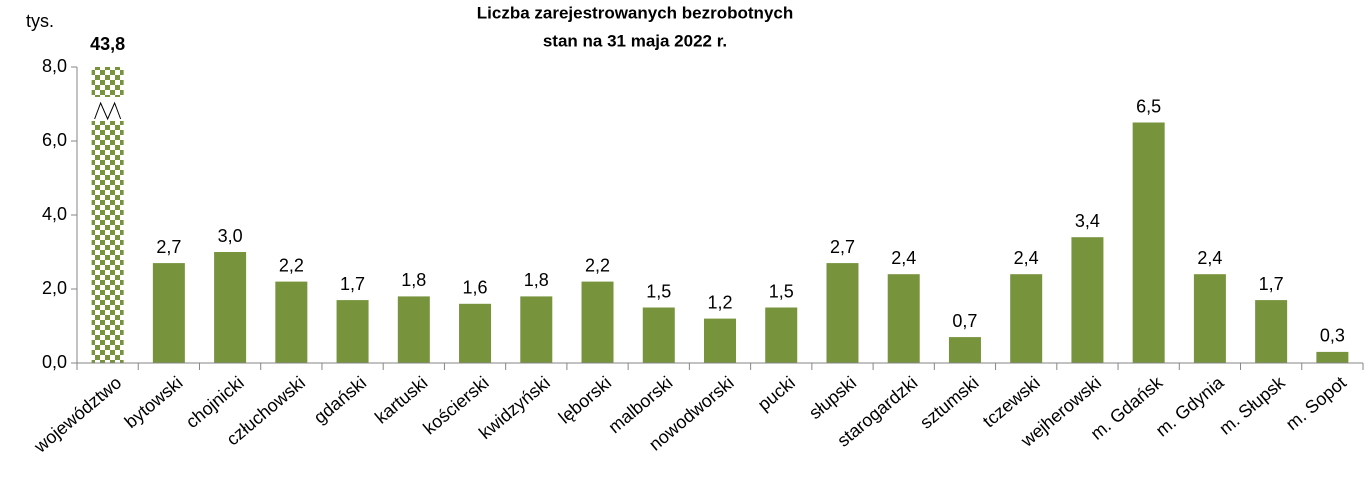 Image resolution: width=1372 pixels, height=487 pixels. Describe the element at coordinates (78, 414) in the screenshot. I see `x-tick-label: województwo` at that location.